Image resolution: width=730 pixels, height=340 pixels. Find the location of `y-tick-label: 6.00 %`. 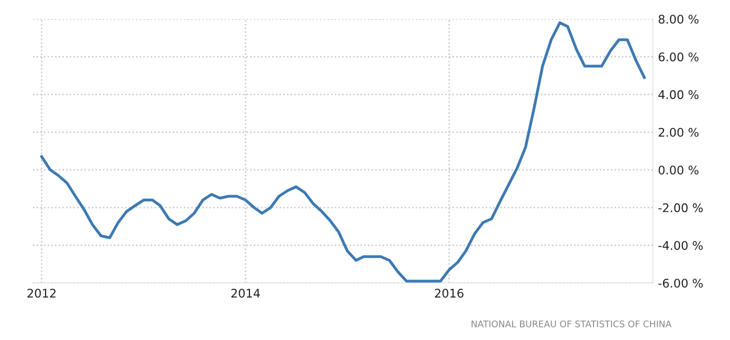

y-tick-label: 6.00 % is located at coordinates (678, 57).